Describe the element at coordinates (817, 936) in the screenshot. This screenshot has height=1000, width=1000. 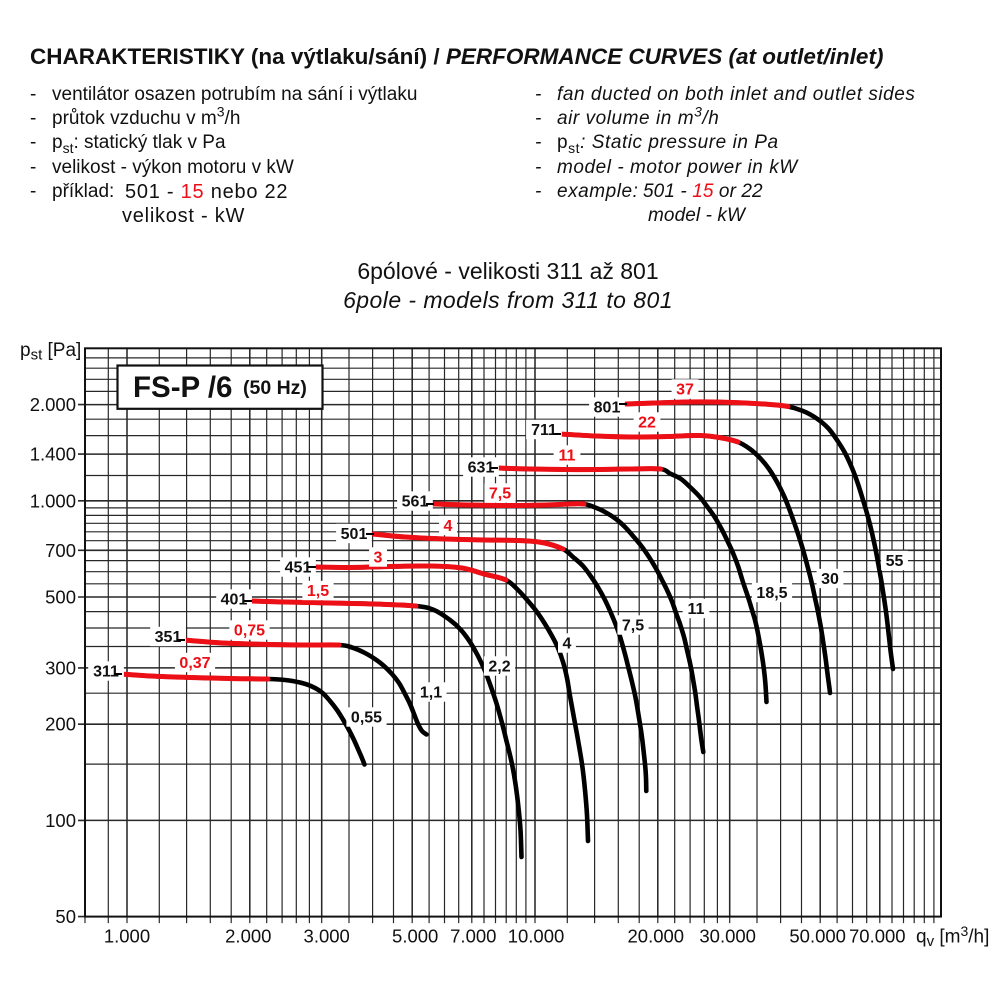
I see `svg-text: 50.000` at that location.